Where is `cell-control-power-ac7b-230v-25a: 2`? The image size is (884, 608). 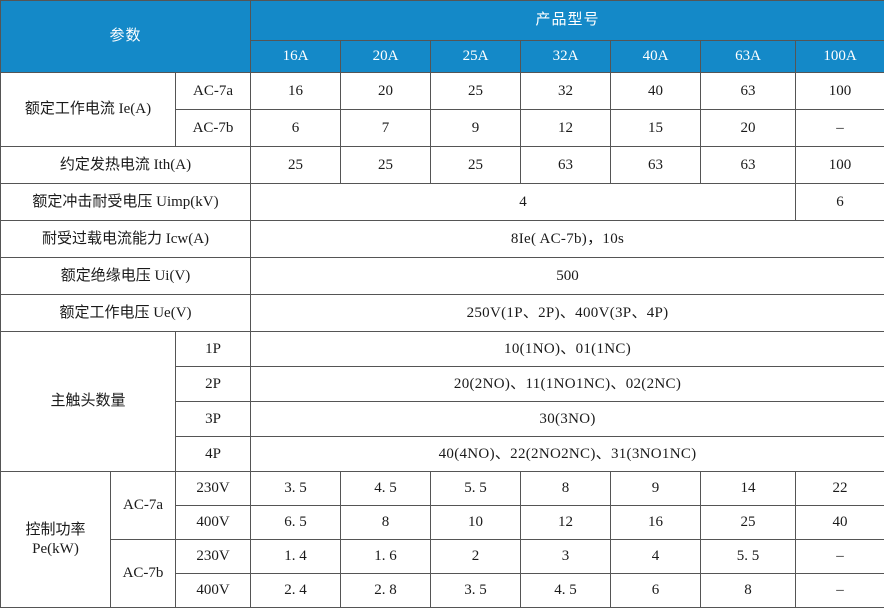 cell-control-power-ac7b-230v-25a: 2 is located at coordinates (476, 556).